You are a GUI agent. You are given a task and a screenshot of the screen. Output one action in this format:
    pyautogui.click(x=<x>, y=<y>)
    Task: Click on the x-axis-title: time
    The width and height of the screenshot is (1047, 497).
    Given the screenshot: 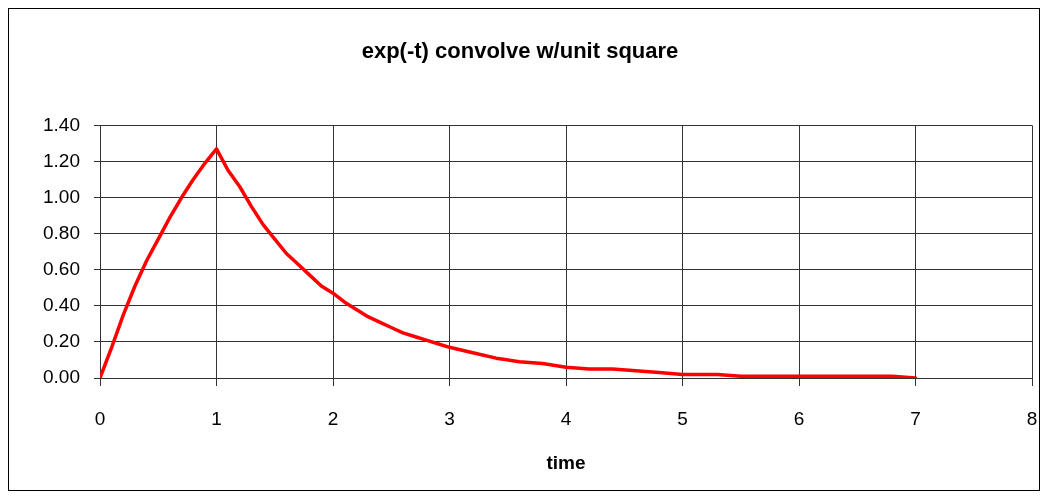 What is the action you would take?
    pyautogui.click(x=566, y=462)
    